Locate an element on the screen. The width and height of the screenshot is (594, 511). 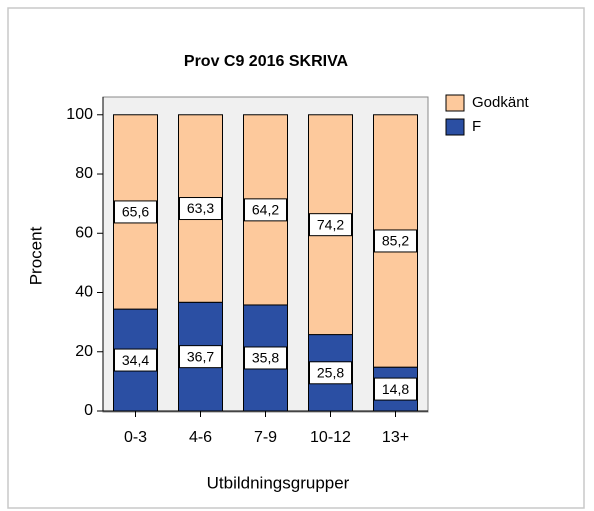
x-tick-label: 7-9 is located at coordinates (265, 437).